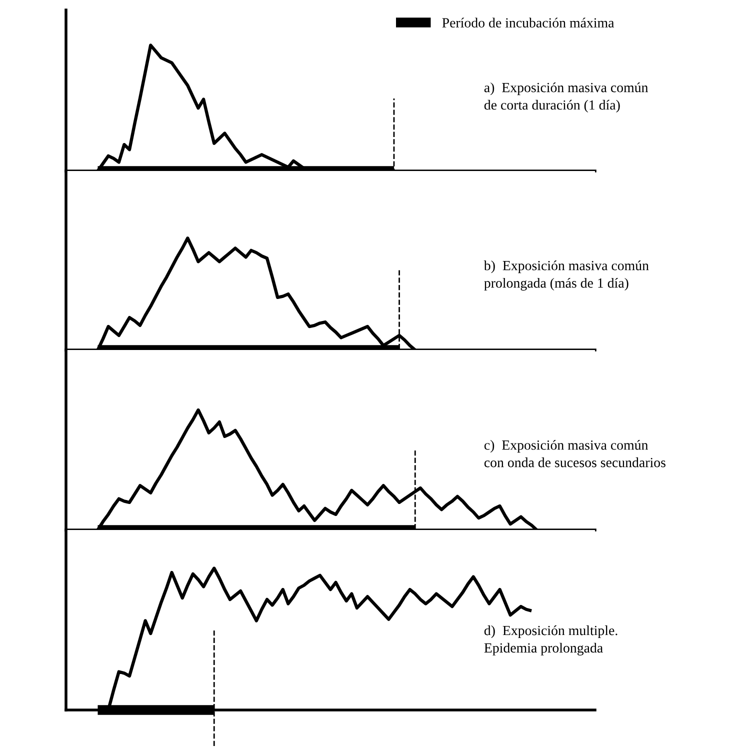 The height and width of the screenshot is (755, 750). What do you see at coordinates (528, 23) in the screenshot?
I see `legend-label: Período de incubación máxima` at bounding box center [528, 23].